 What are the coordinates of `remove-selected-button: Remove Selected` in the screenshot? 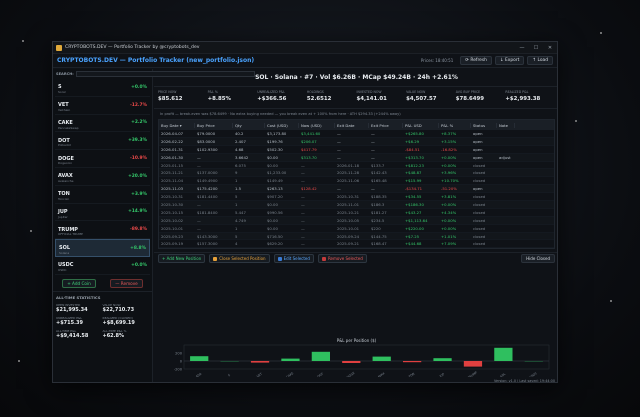 It's located at (342, 259).